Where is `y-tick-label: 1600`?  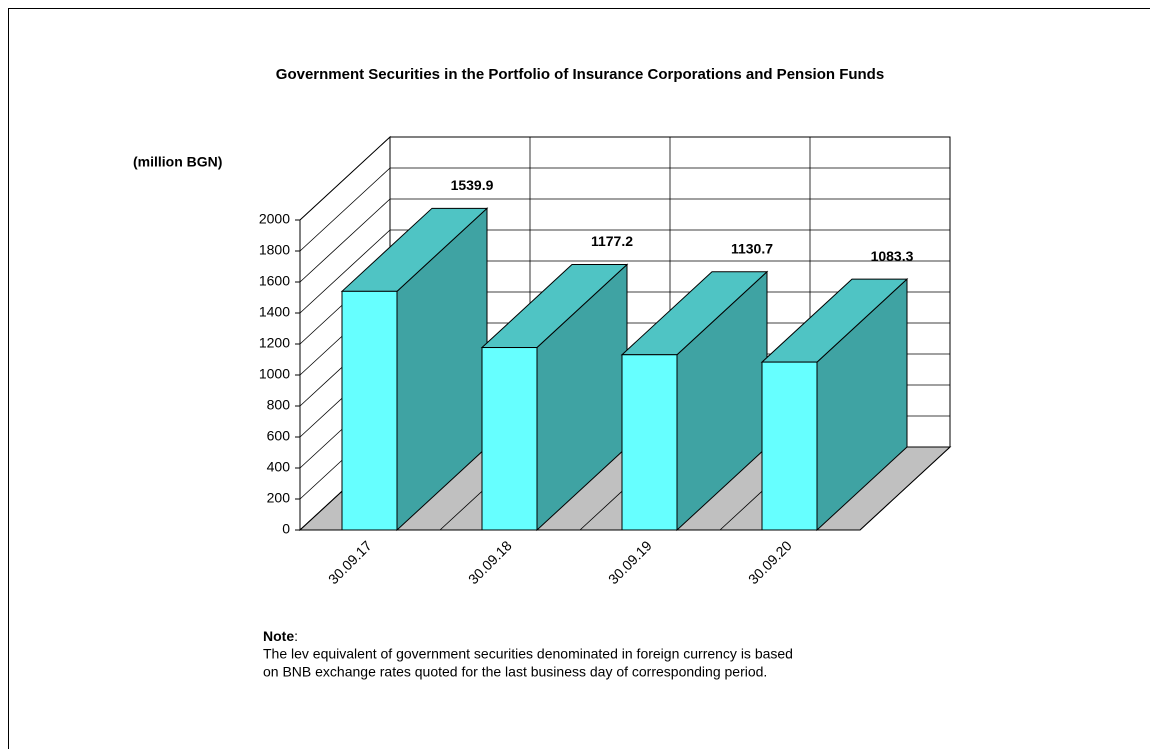
y-tick-label: 1600 is located at coordinates (274, 281).